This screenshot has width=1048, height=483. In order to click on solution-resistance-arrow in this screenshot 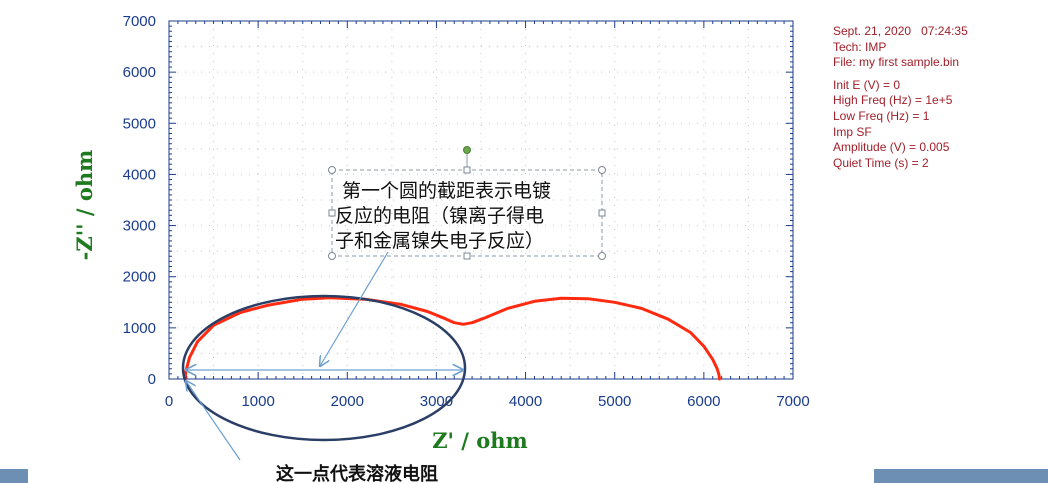, I will do `click(213, 421)`.